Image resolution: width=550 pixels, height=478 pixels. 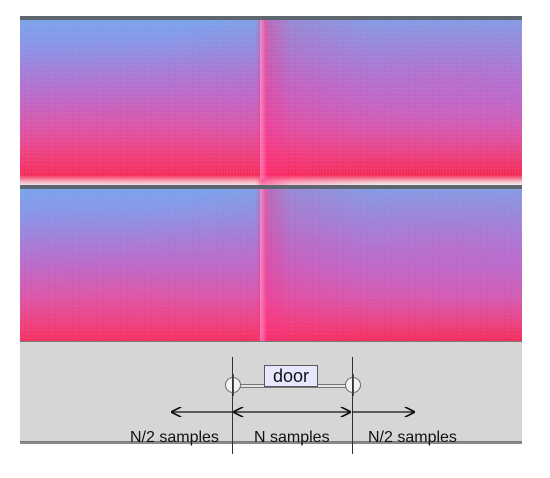 I want to click on right-caption: N/2 samples, so click(x=412, y=437).